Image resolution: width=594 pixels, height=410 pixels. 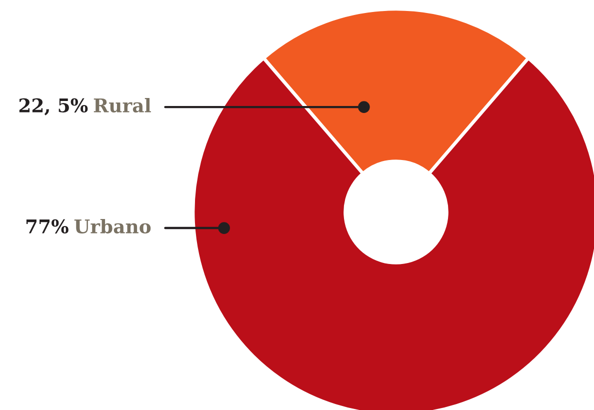 I want to click on data-label: 22, 5%, so click(x=53, y=107).